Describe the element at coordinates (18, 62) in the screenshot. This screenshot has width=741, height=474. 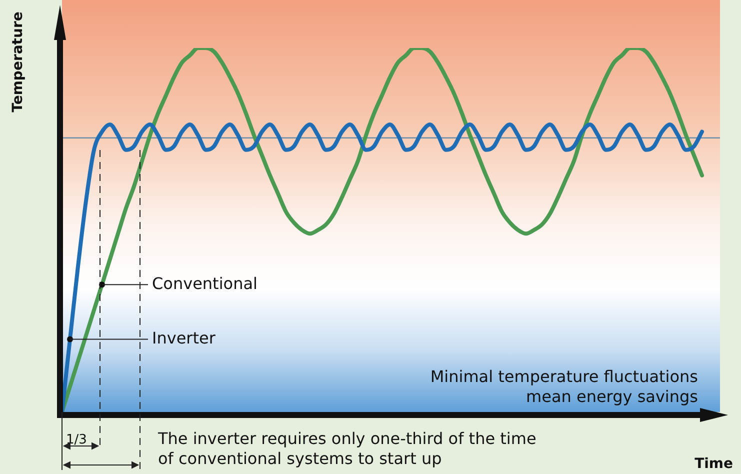
I see `y-axis-title: Temperature` at that location.